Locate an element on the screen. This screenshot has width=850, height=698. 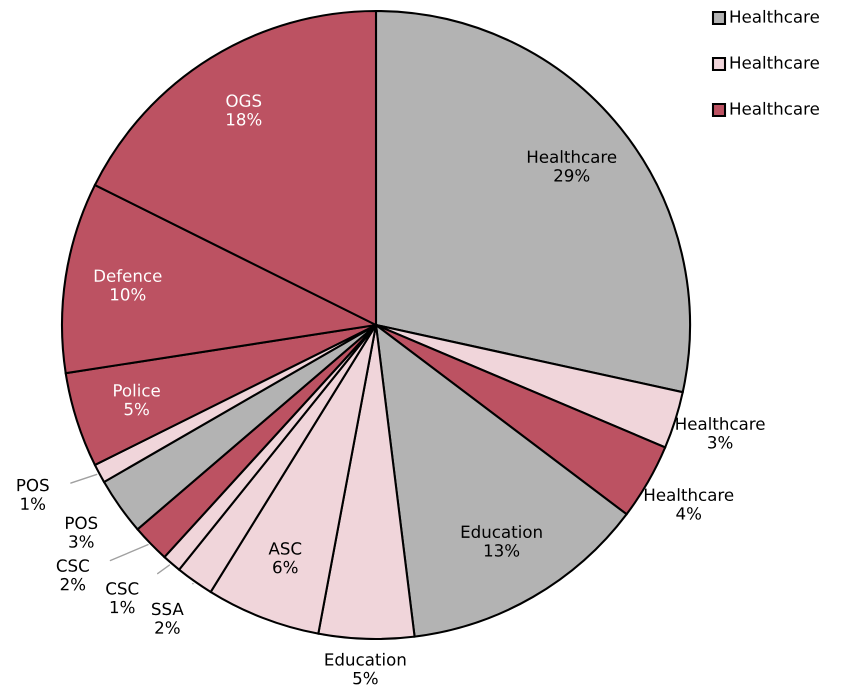
data-label: 13% is located at coordinates (502, 550).